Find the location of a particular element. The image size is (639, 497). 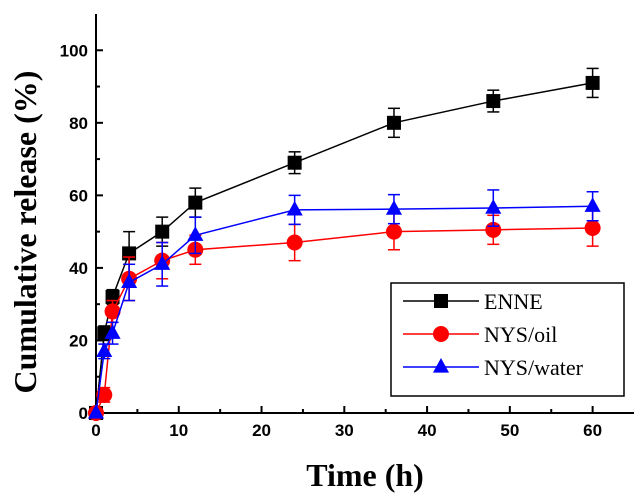

x-tick-label: 10 is located at coordinates (178, 430).